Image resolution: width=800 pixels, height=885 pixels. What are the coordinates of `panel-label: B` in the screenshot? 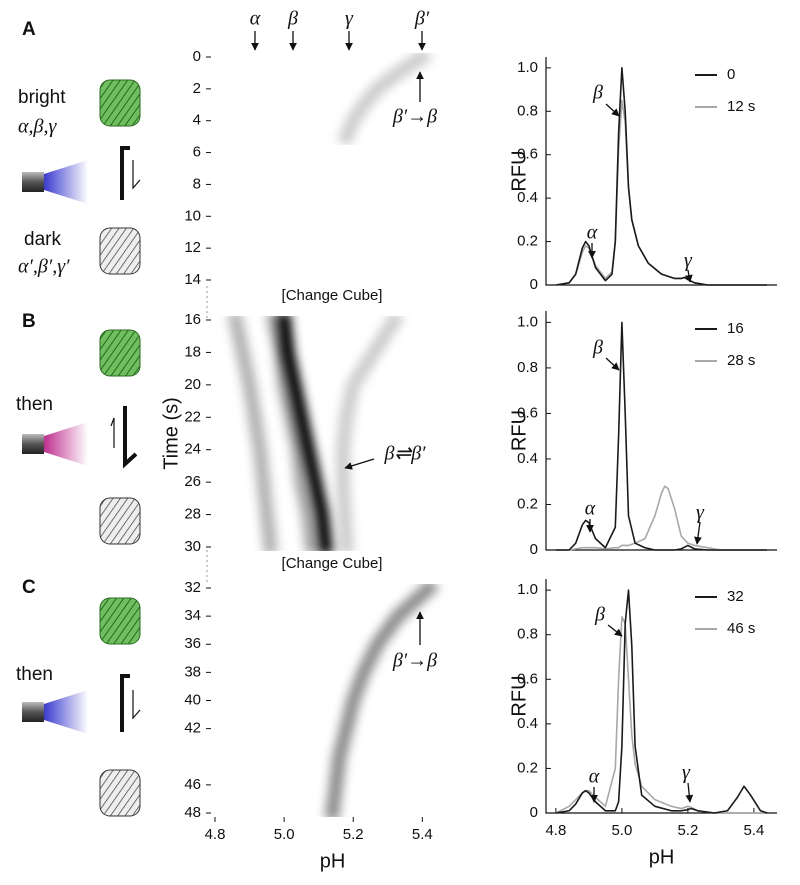 It's located at (29, 321).